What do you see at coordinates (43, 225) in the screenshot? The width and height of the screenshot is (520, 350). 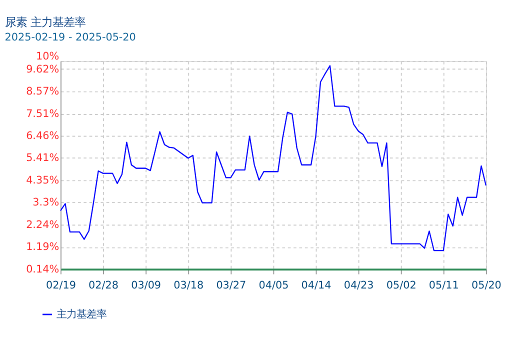 I see `y-tick-label: 2.24%` at bounding box center [43, 225].